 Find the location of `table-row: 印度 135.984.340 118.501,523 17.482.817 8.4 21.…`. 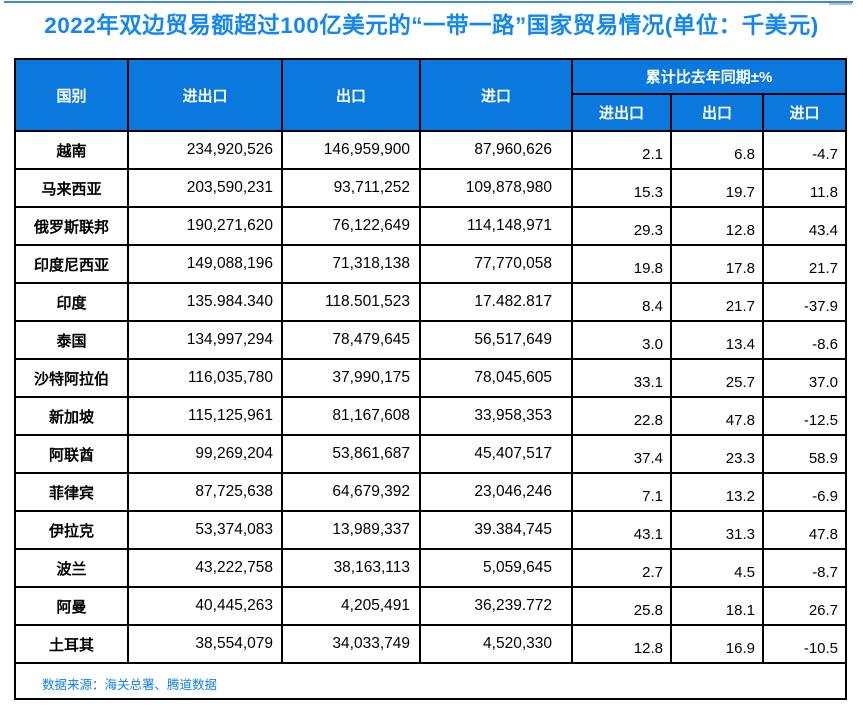

table-row: 印度 135.984.340 118.501,523 17.482.817 8.4 21.… is located at coordinates (431, 302).